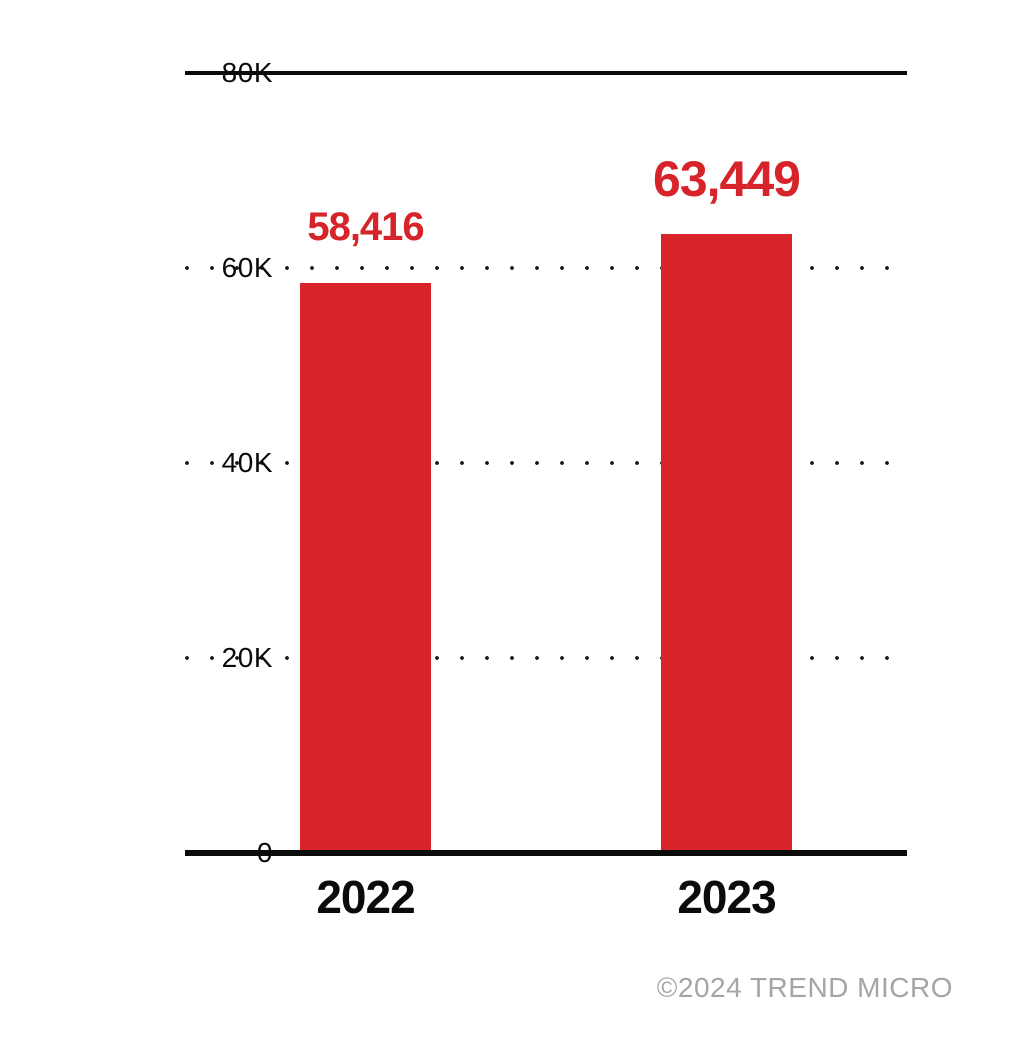 The height and width of the screenshot is (1064, 1013). I want to click on y-tick-label-60k: 60K, so click(247, 267).